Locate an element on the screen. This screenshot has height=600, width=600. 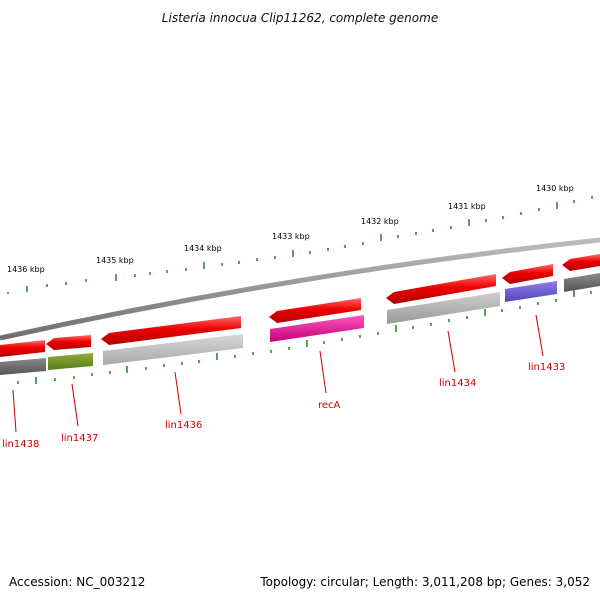
gene-label-lin1434: lin1434 is located at coordinates (457, 383).